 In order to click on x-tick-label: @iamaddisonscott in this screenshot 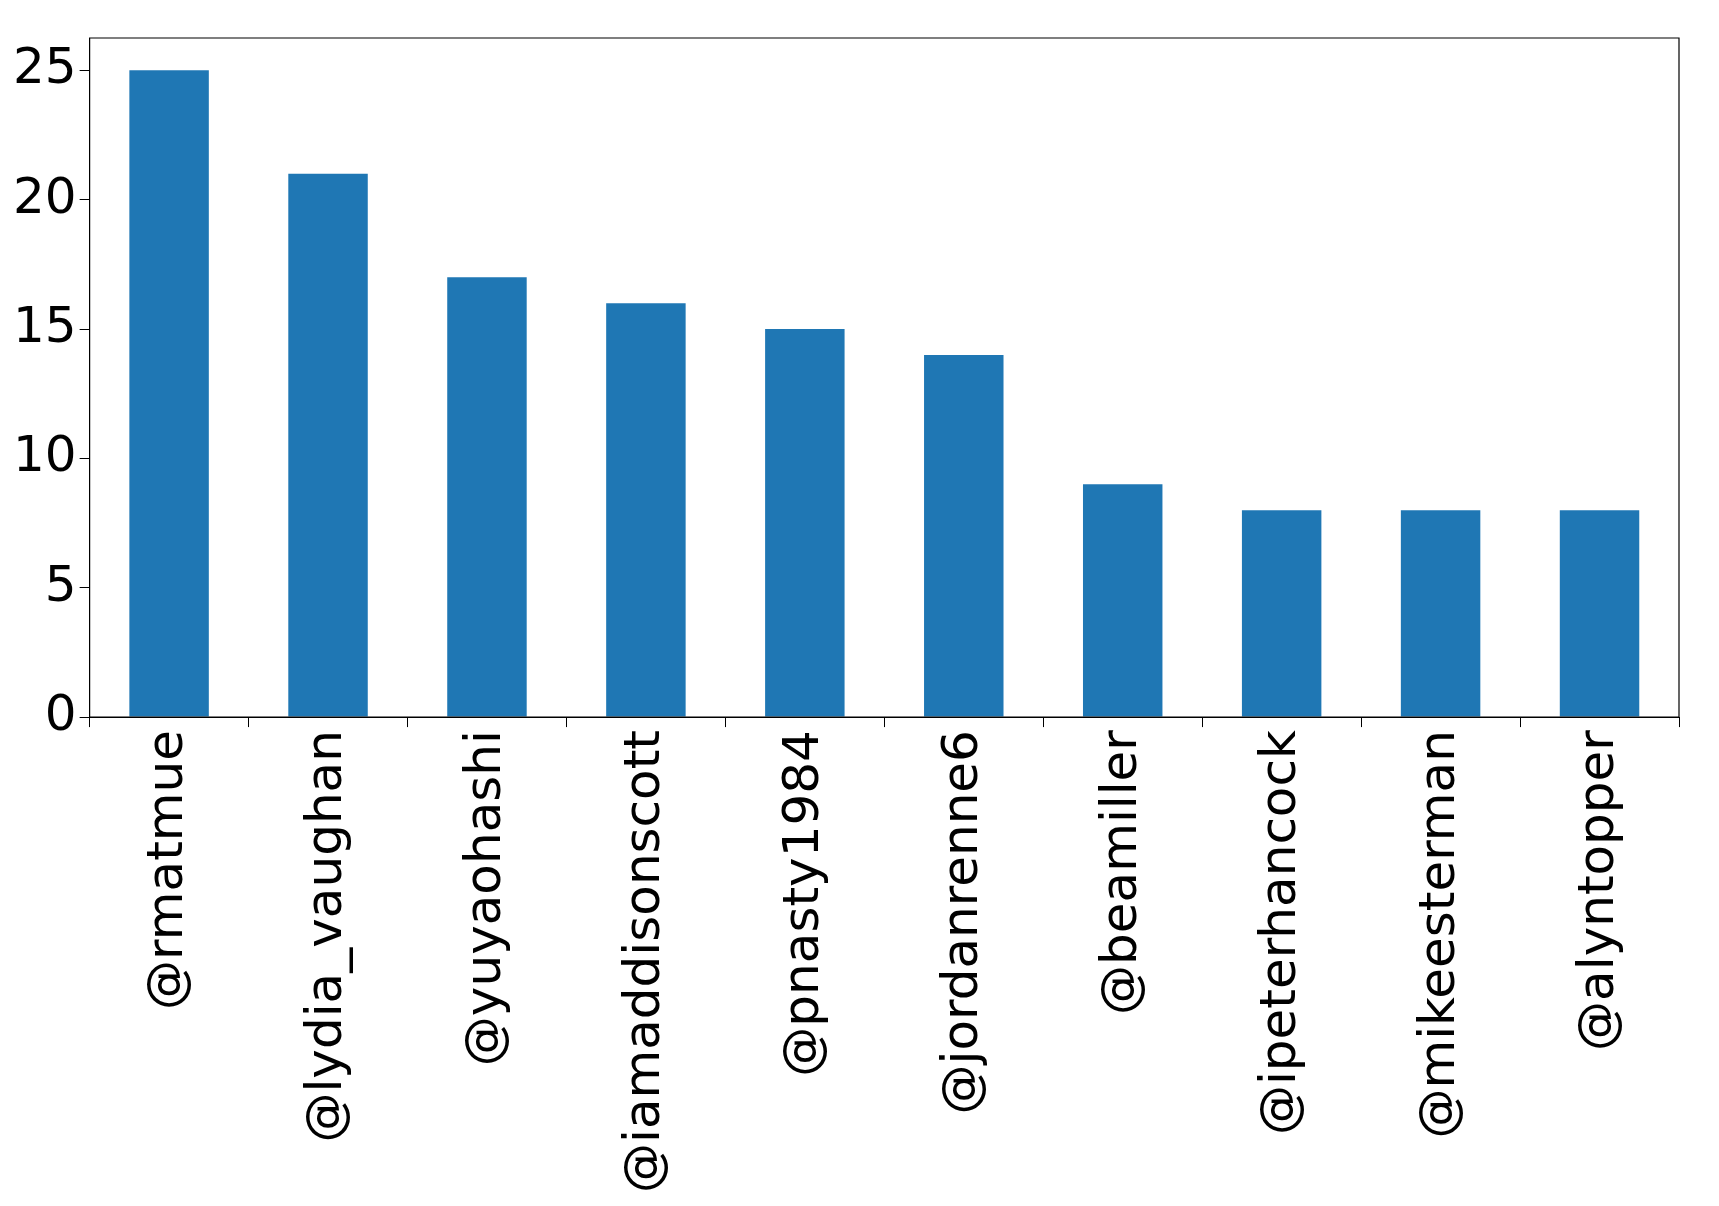, I will do `click(641, 962)`.